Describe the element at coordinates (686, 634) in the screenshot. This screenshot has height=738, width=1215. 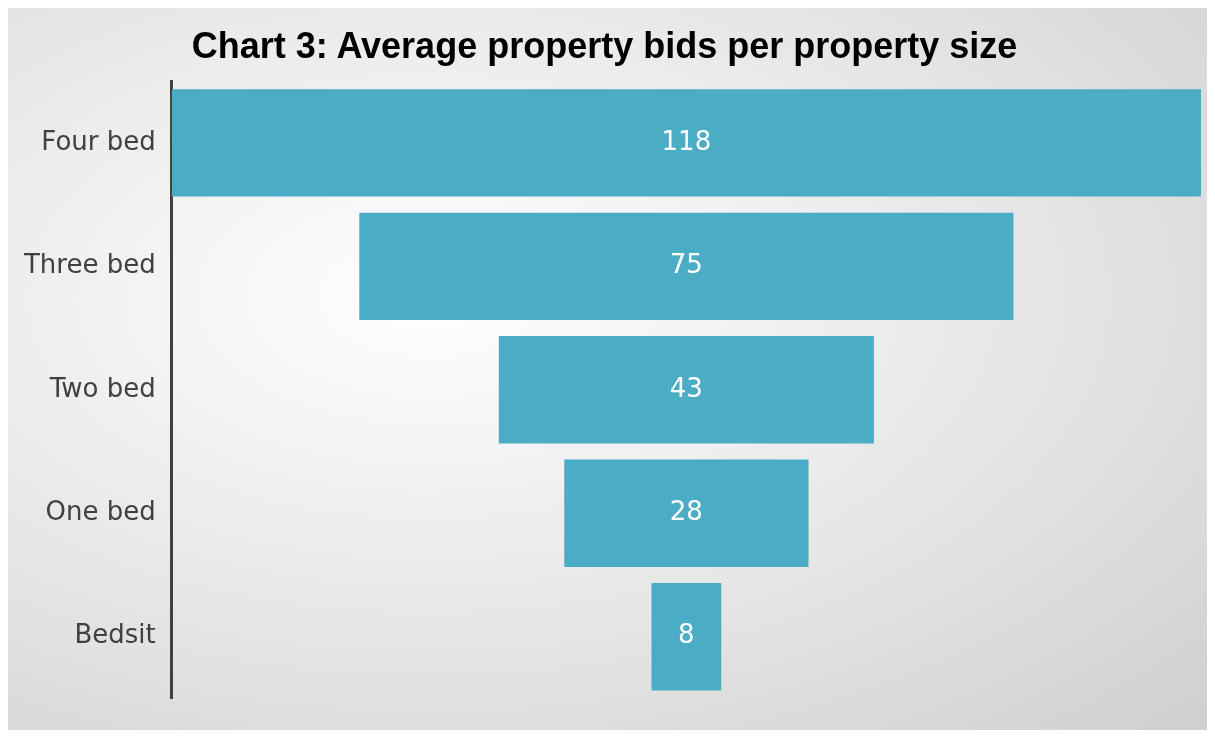
I see `data-label: 8` at that location.